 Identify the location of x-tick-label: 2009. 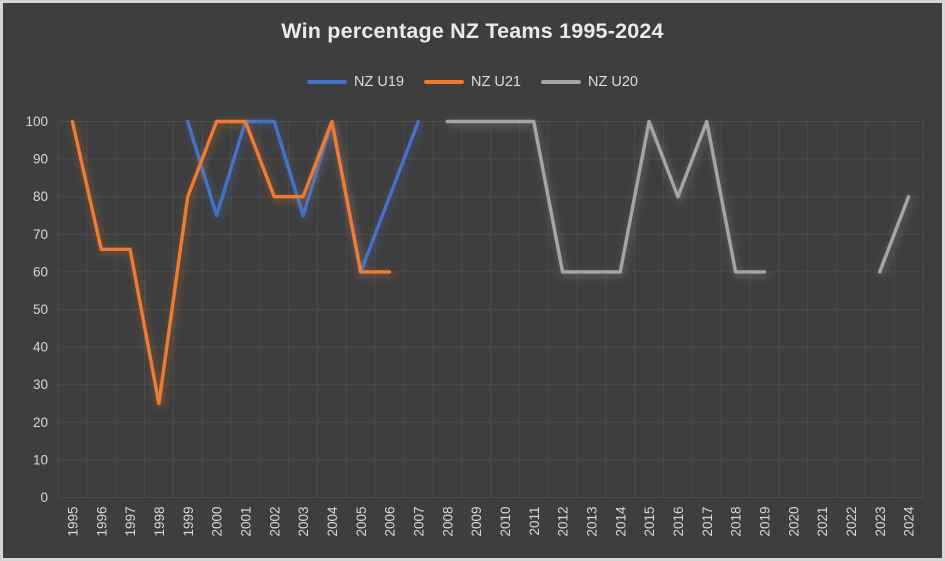
(476, 522).